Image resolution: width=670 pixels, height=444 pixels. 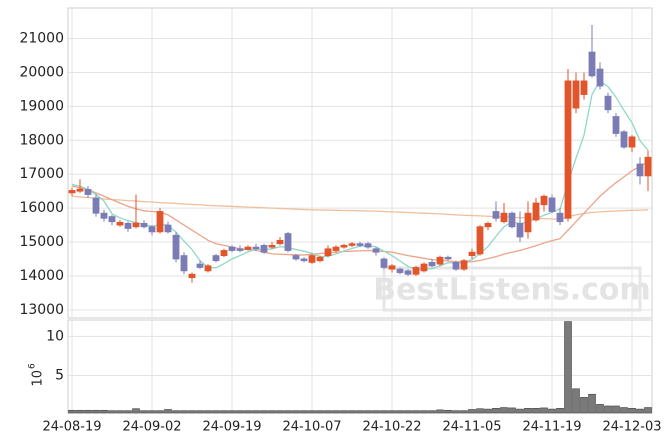 I want to click on y-tick-label: 10, so click(x=55, y=336).